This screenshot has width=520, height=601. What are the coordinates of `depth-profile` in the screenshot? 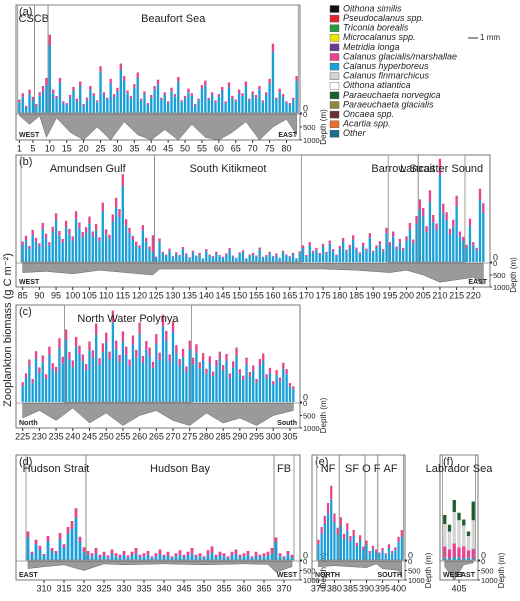 It's located at (160, 566).